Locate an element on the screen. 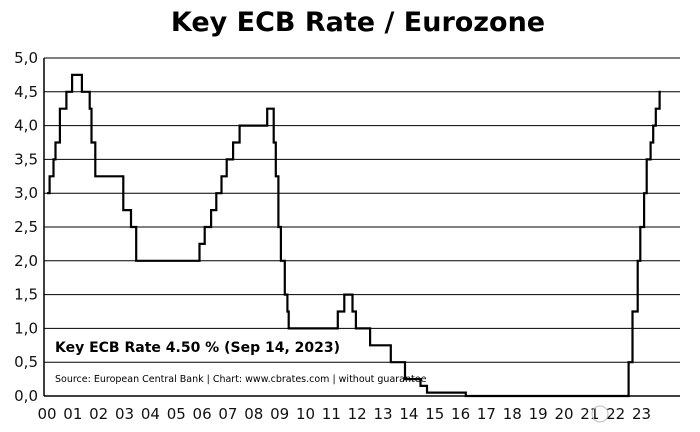  y-tick-label: 3,0 is located at coordinates (26, 193).